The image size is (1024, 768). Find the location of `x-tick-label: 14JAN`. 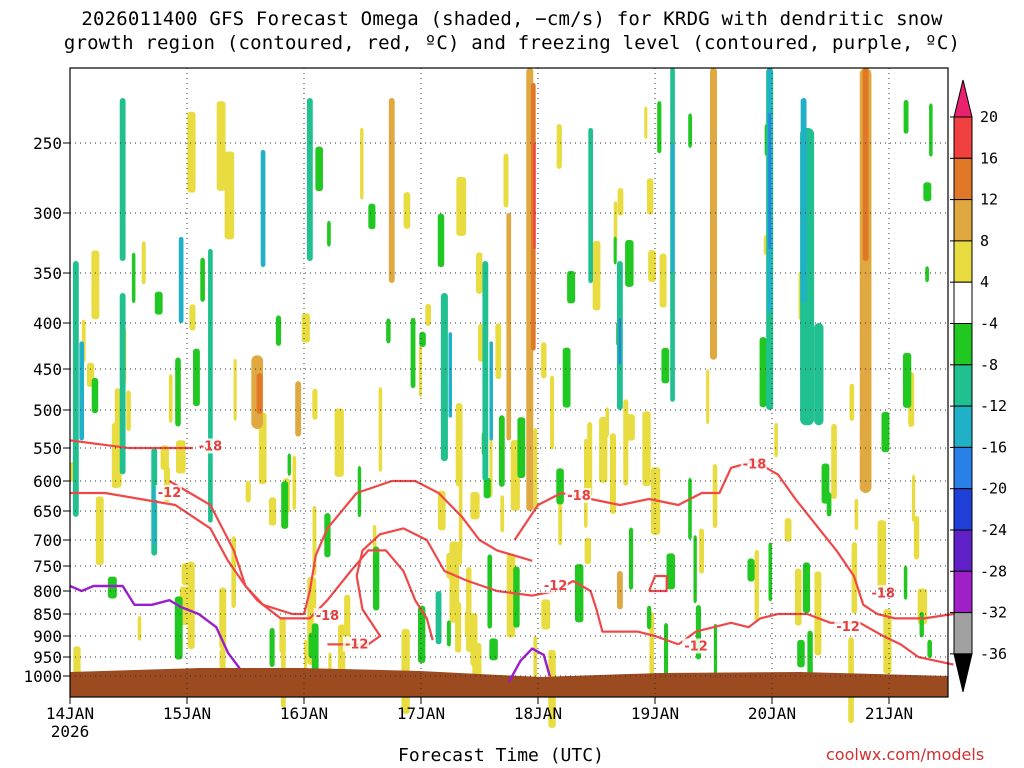

x-tick-label: 14JAN is located at coordinates (70, 713).